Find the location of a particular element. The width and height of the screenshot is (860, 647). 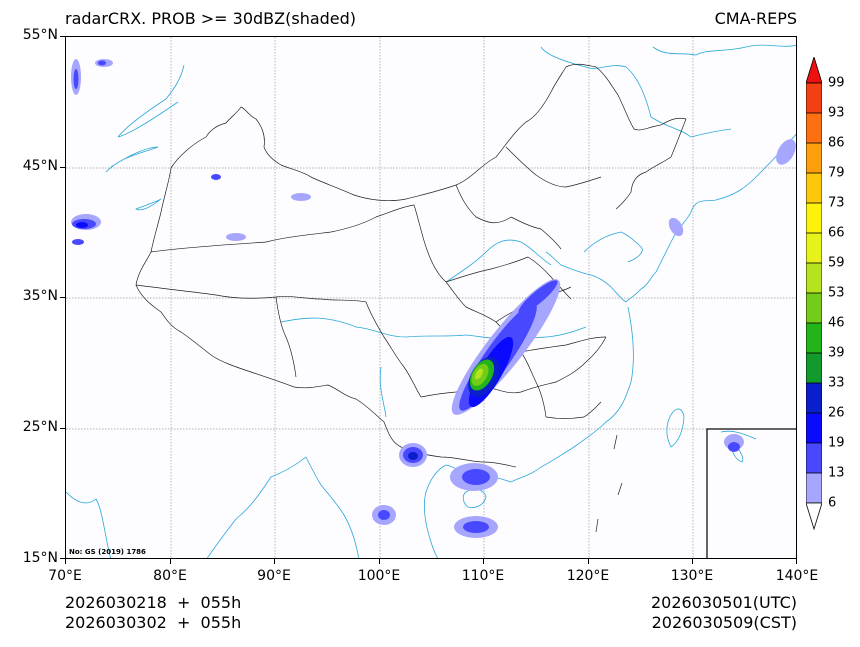

colorbar-label: 66 is located at coordinates (836, 233).